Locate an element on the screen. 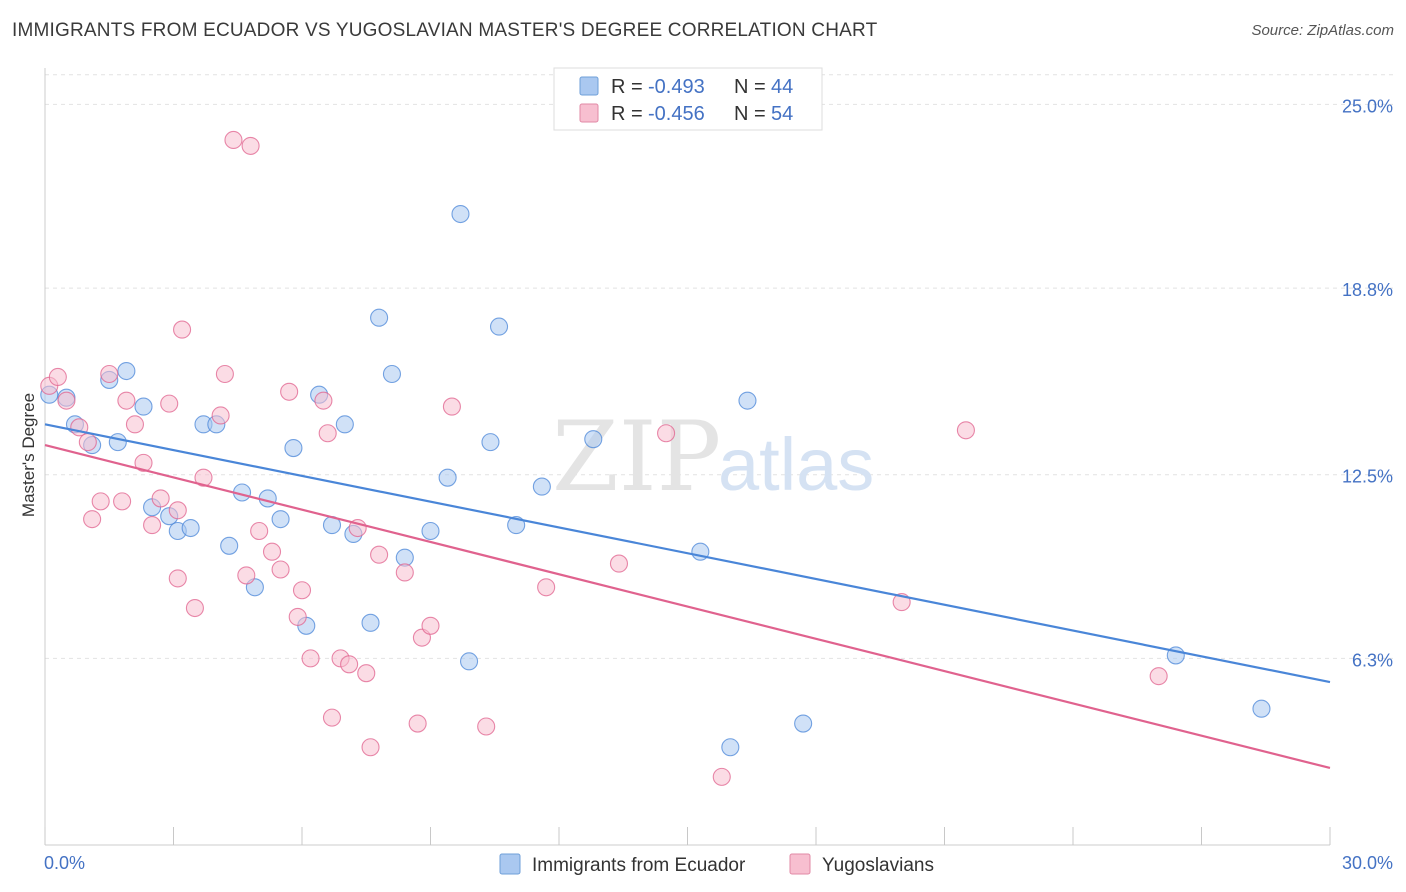 The image size is (1406, 892). y-tick-label-3: 25.0% is located at coordinates (1367, 106).